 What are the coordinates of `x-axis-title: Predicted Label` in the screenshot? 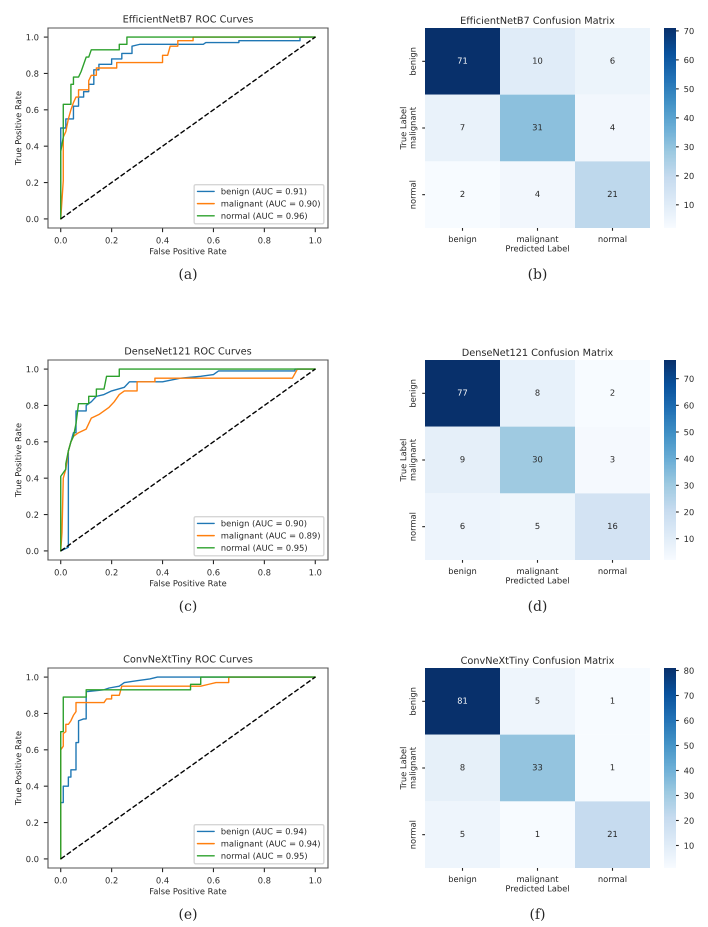 It's located at (537, 248).